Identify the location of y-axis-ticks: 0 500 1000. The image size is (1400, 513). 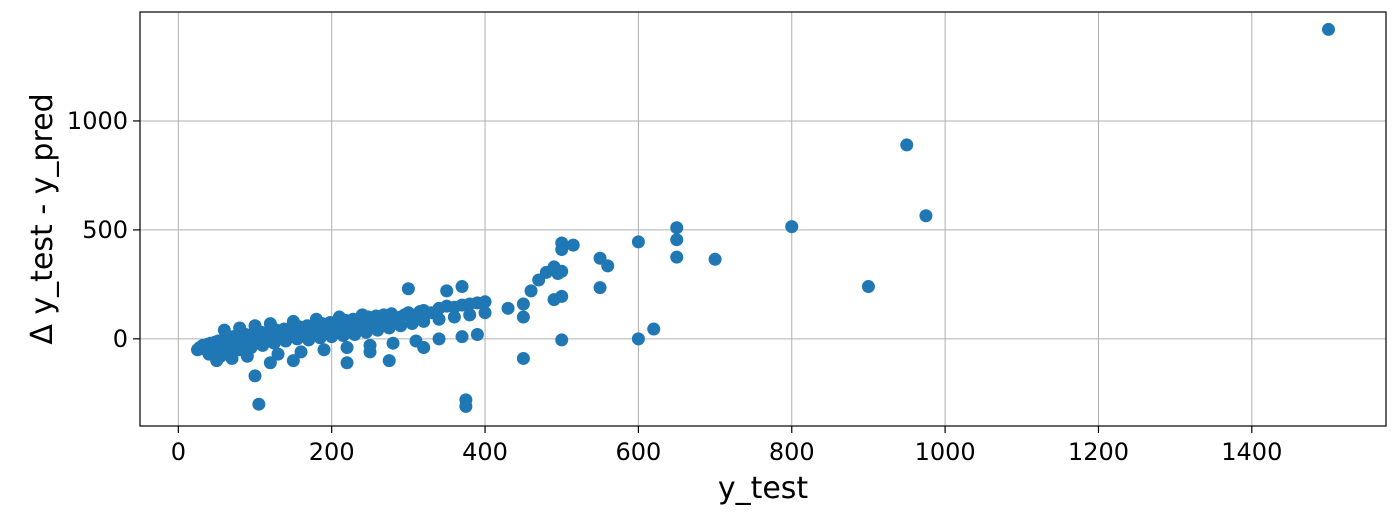
(103, 230).